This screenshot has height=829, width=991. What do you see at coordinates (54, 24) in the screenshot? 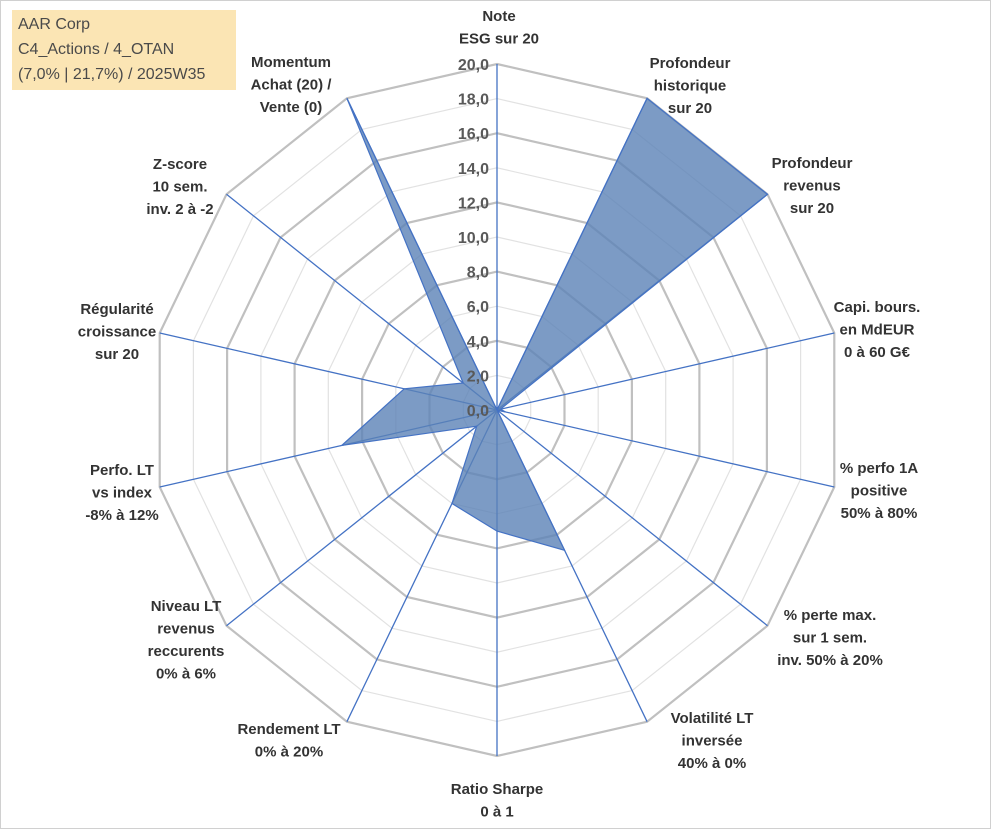
I see `info-box-company: AAR Corp` at bounding box center [54, 24].